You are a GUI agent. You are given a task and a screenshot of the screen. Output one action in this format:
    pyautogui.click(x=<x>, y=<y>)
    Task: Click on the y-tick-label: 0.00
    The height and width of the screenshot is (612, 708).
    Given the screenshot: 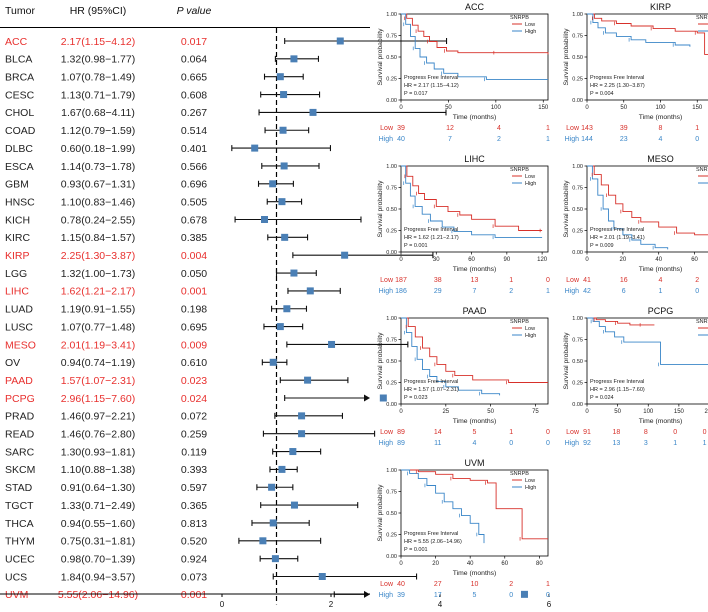 What is the action you would take?
    pyautogui.click(x=577, y=101)
    